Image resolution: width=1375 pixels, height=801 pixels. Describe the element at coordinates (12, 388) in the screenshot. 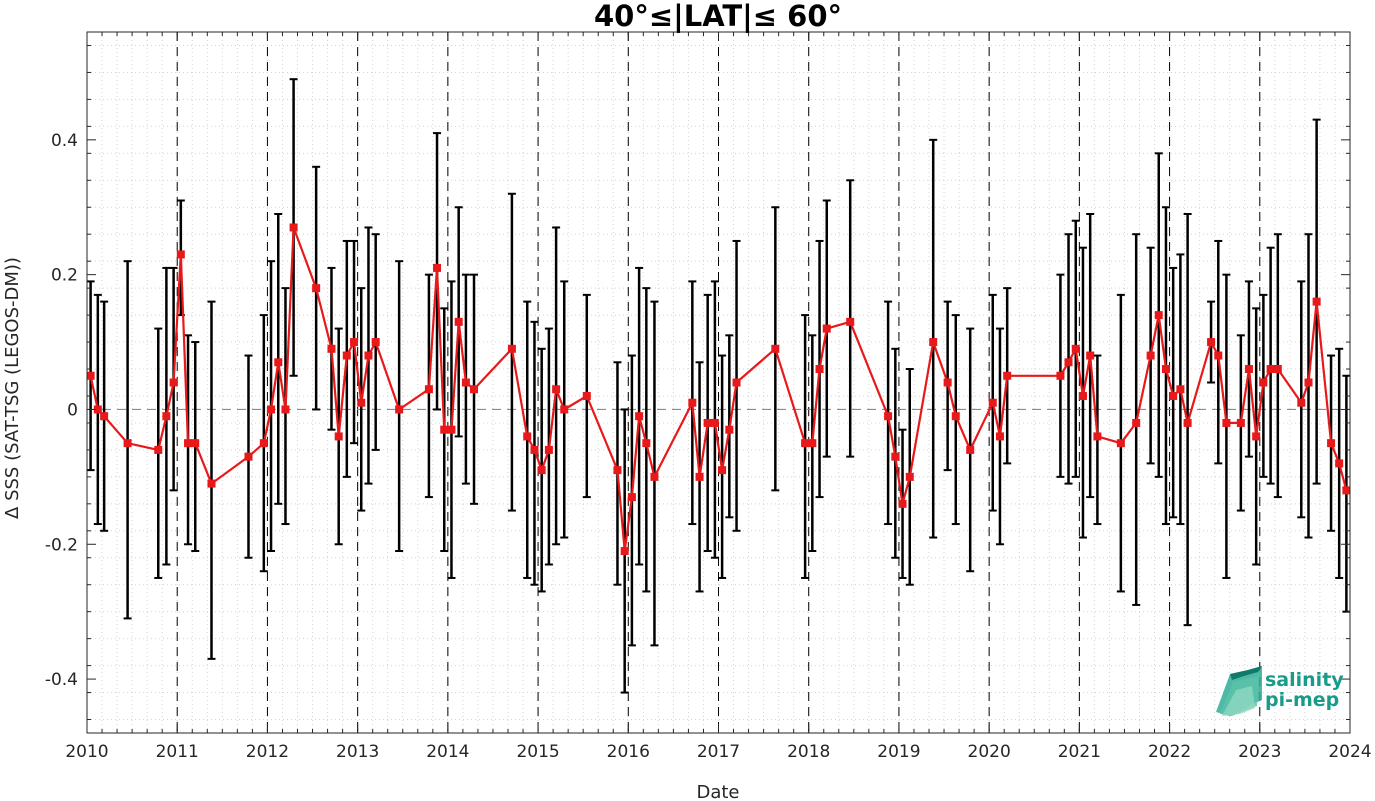

I see `y-axis-label: Δ SSS (SAT-TSG (LEGOS-DM))` at that location.